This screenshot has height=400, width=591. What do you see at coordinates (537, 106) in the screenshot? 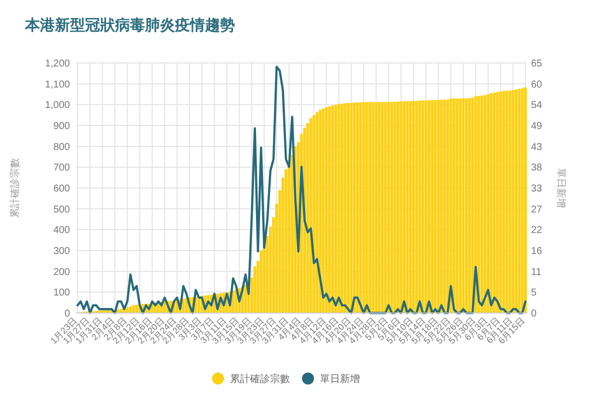
I see `y2-tick-label: 54` at bounding box center [537, 106].